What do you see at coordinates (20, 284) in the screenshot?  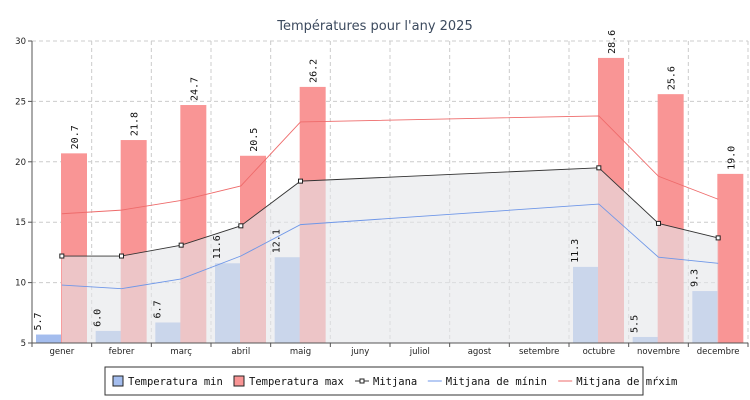 I see `y-tick-label: 10` at bounding box center [20, 284].